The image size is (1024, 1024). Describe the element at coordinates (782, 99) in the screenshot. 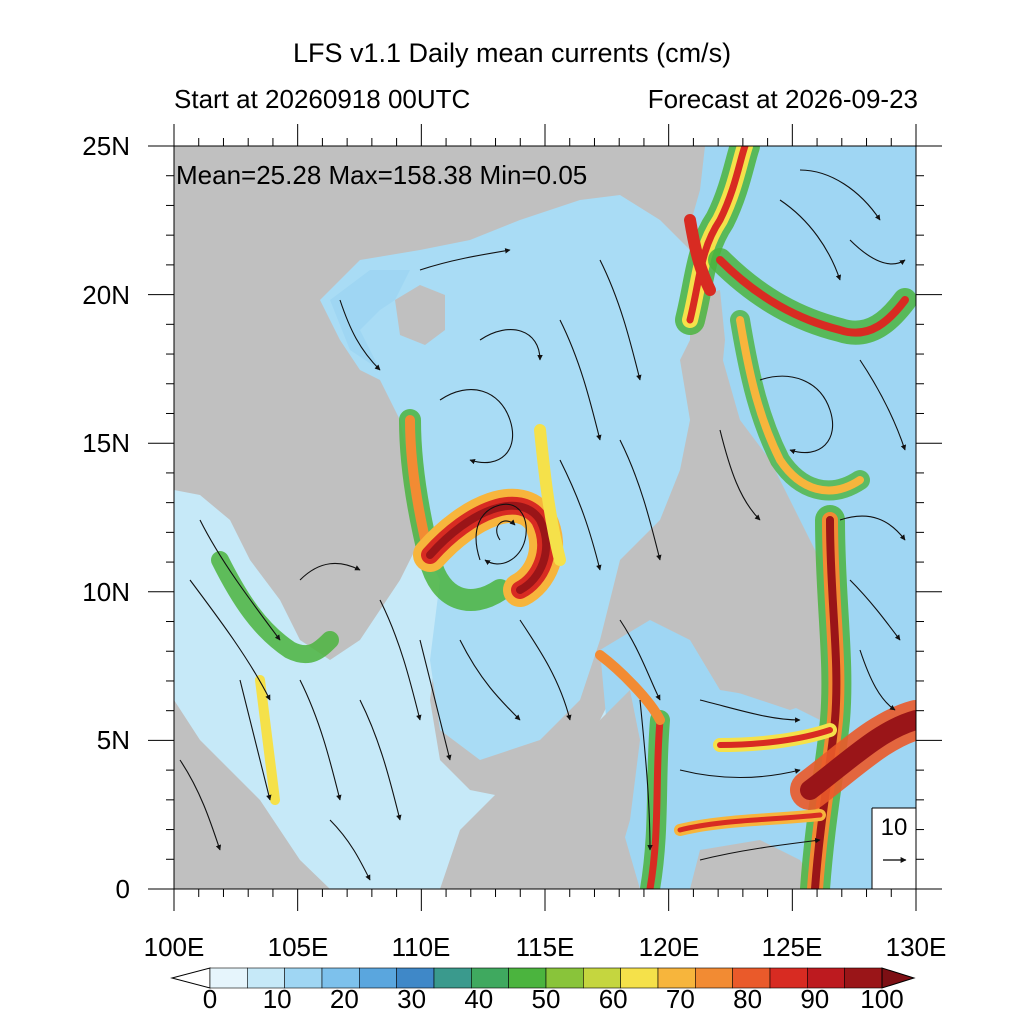

I see `forecast-time-label: Forecast at 2026-09-23` at that location.